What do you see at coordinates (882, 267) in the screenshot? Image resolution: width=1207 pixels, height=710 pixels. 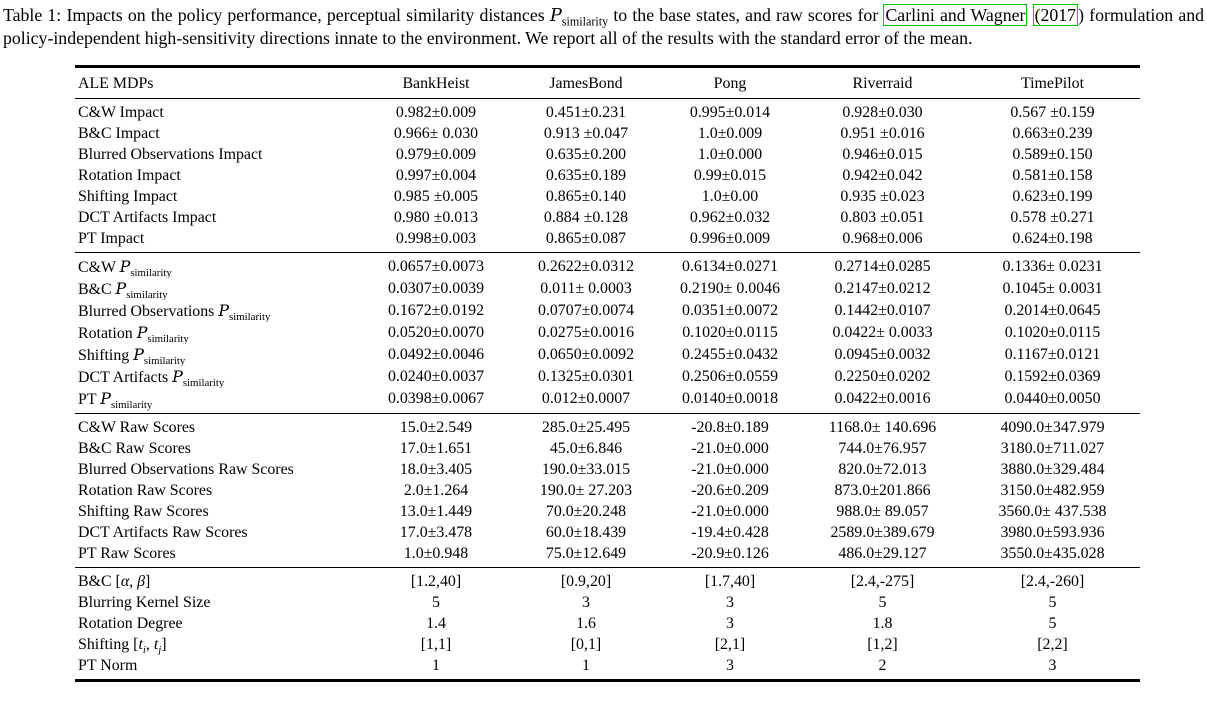 I see `table-cell: 0.2714±0.0285` at bounding box center [882, 267].